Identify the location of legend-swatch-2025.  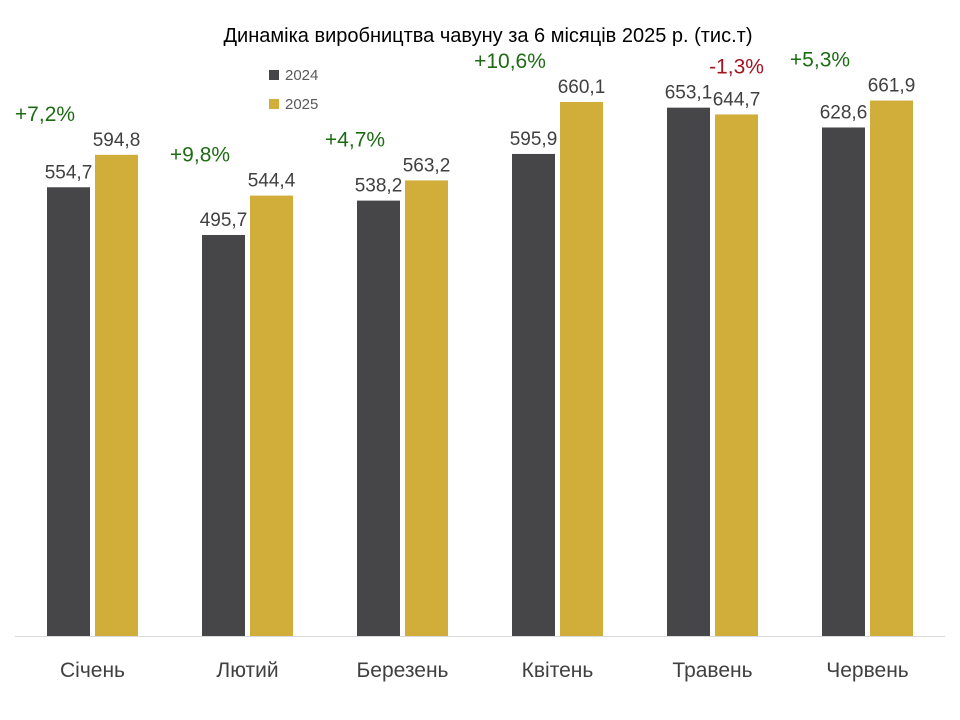
(274, 104).